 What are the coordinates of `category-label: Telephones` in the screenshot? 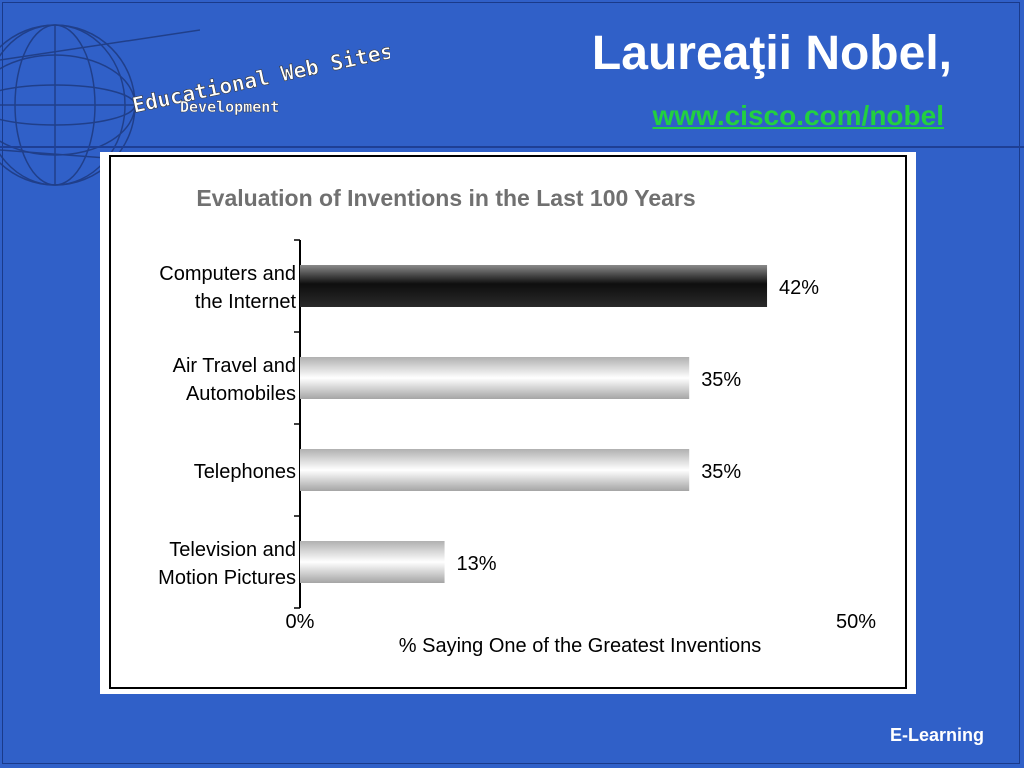 It's located at (245, 472).